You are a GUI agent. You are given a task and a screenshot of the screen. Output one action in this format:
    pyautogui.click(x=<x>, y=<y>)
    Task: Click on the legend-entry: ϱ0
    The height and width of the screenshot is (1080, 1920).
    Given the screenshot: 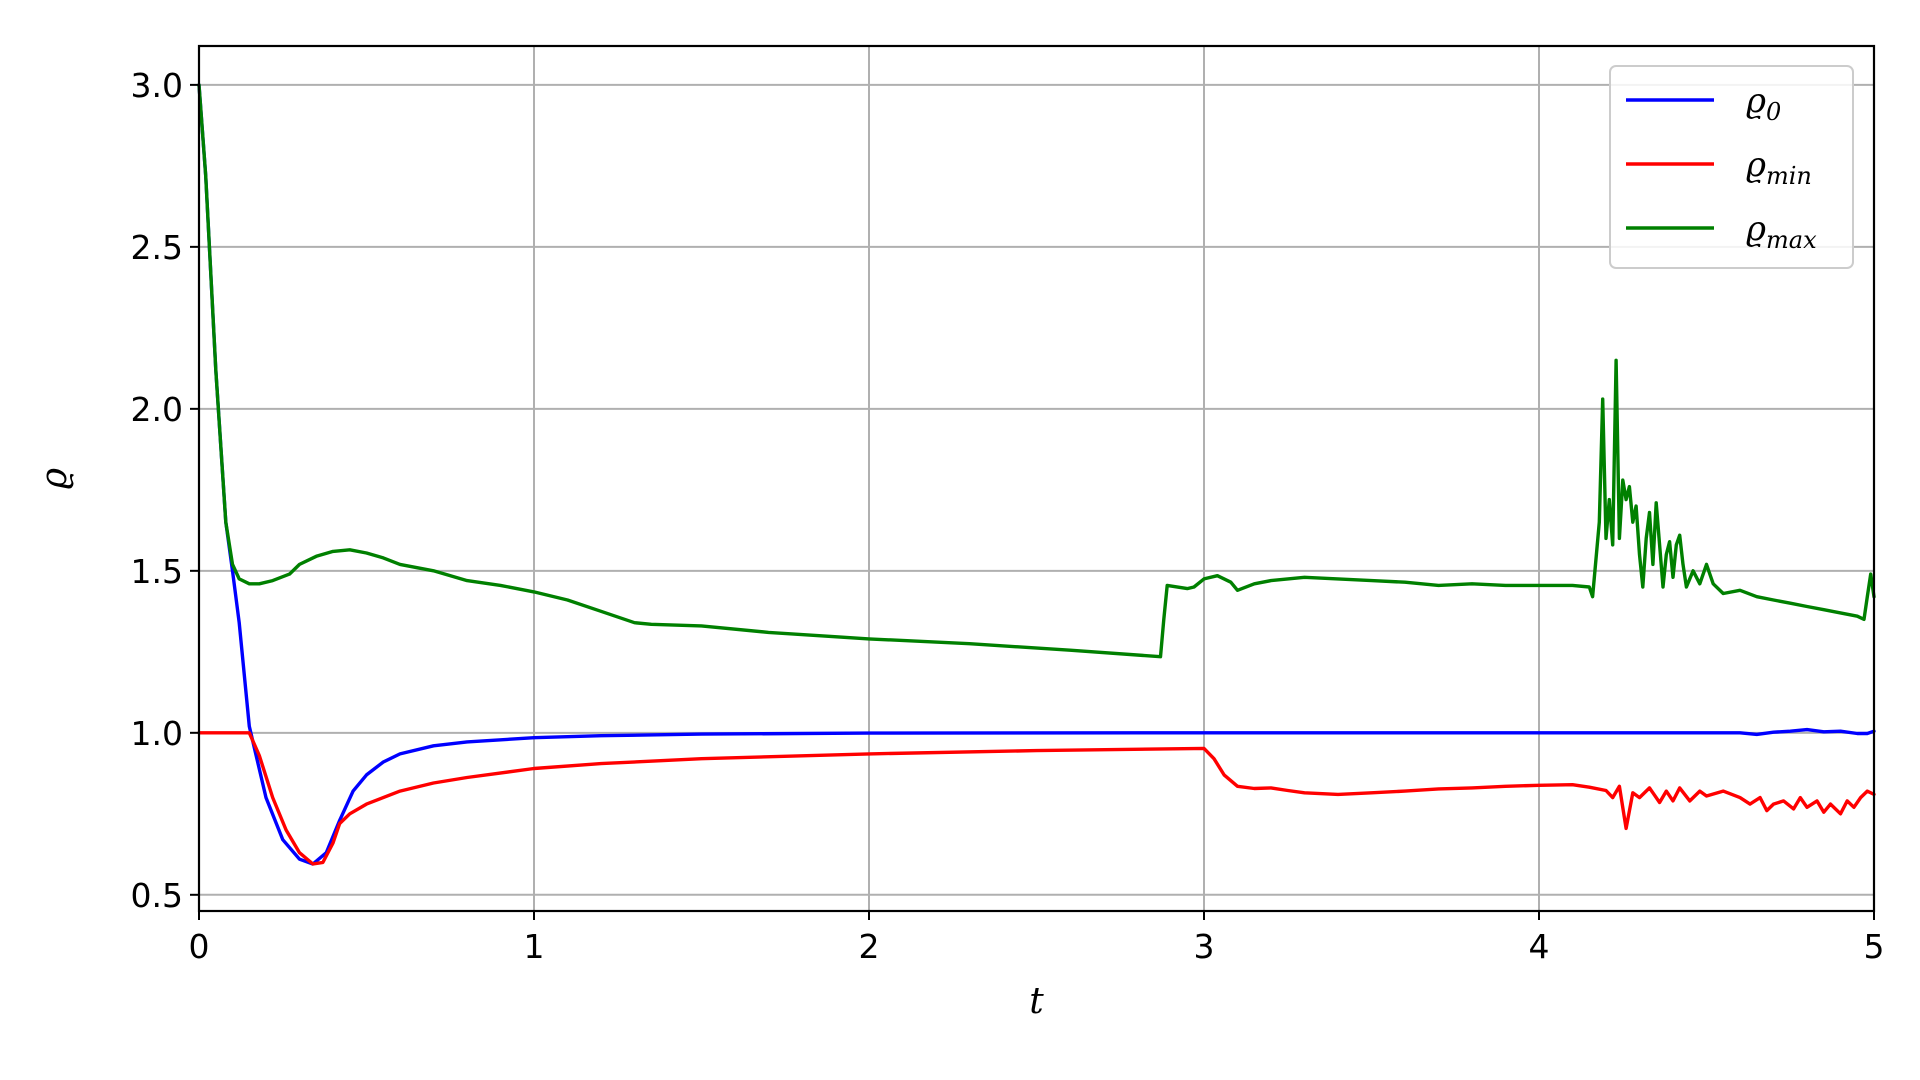 What is the action you would take?
    pyautogui.click(x=1763, y=103)
    